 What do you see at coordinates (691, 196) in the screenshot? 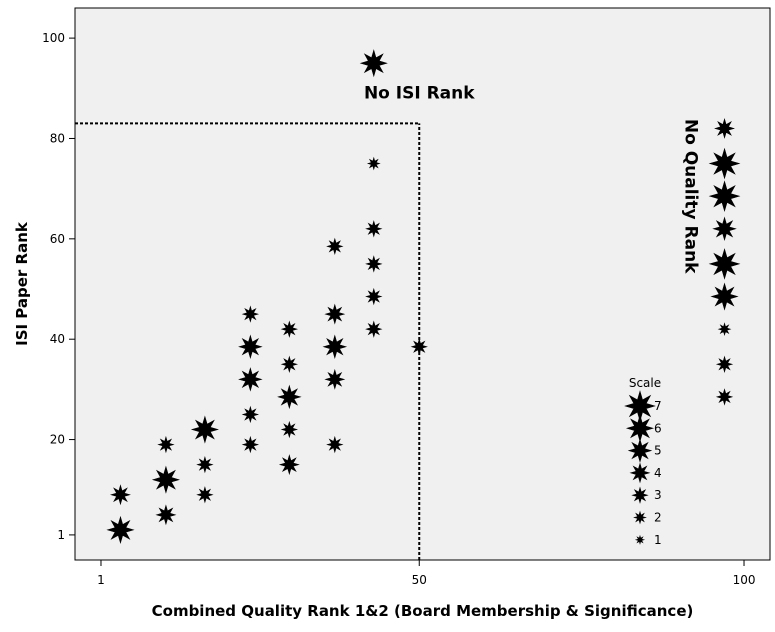
I see `annotation-label: No Quality Rank` at bounding box center [691, 196].